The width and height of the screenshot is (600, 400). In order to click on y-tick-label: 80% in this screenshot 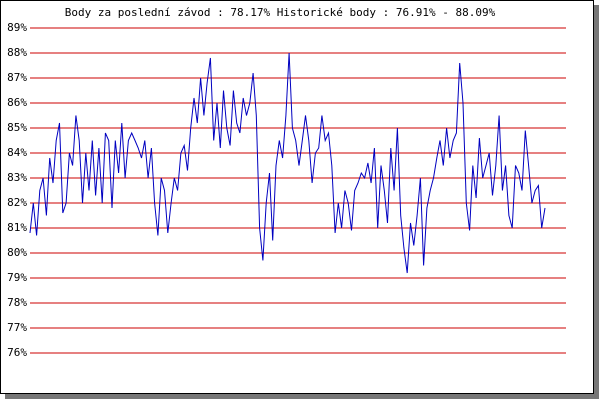, I will do `click(17, 252)`.